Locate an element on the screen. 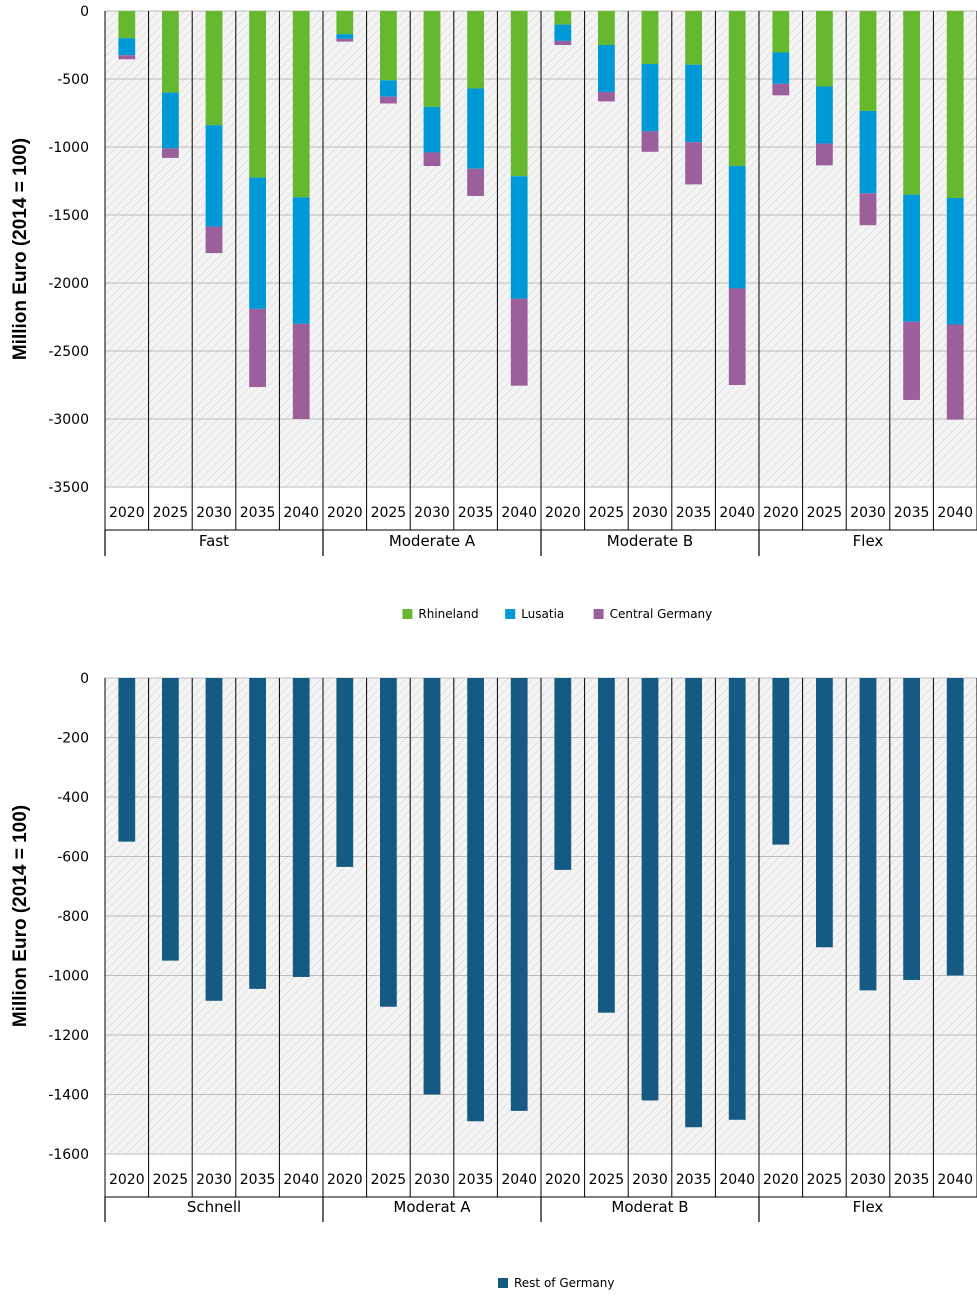  bar-central-germany-moderate-a-2040 is located at coordinates (519, 342).